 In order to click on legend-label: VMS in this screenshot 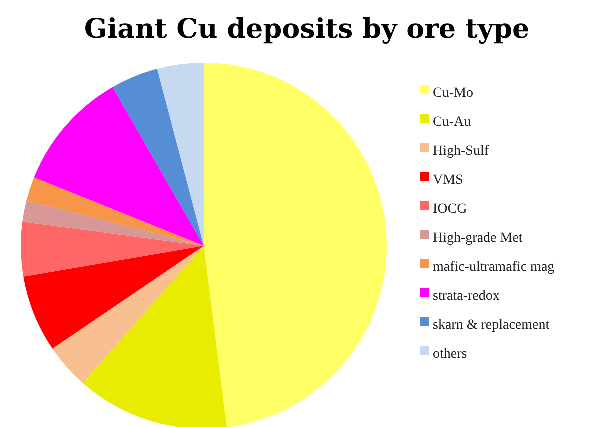, I will do `click(448, 180)`.